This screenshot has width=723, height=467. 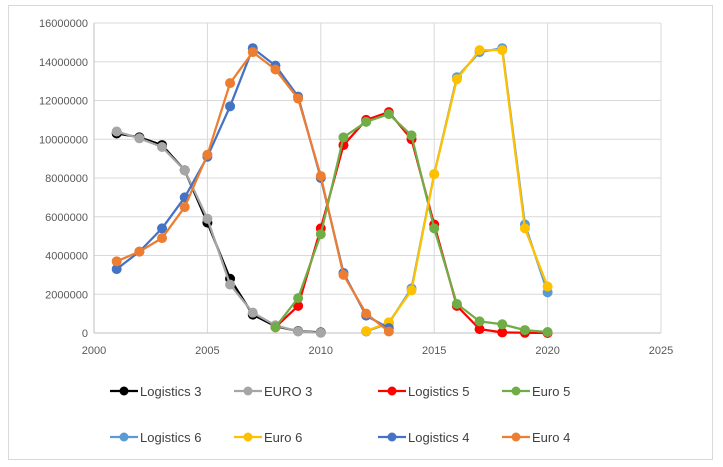 I want to click on x-tick-label: 2000, so click(x=94, y=351).